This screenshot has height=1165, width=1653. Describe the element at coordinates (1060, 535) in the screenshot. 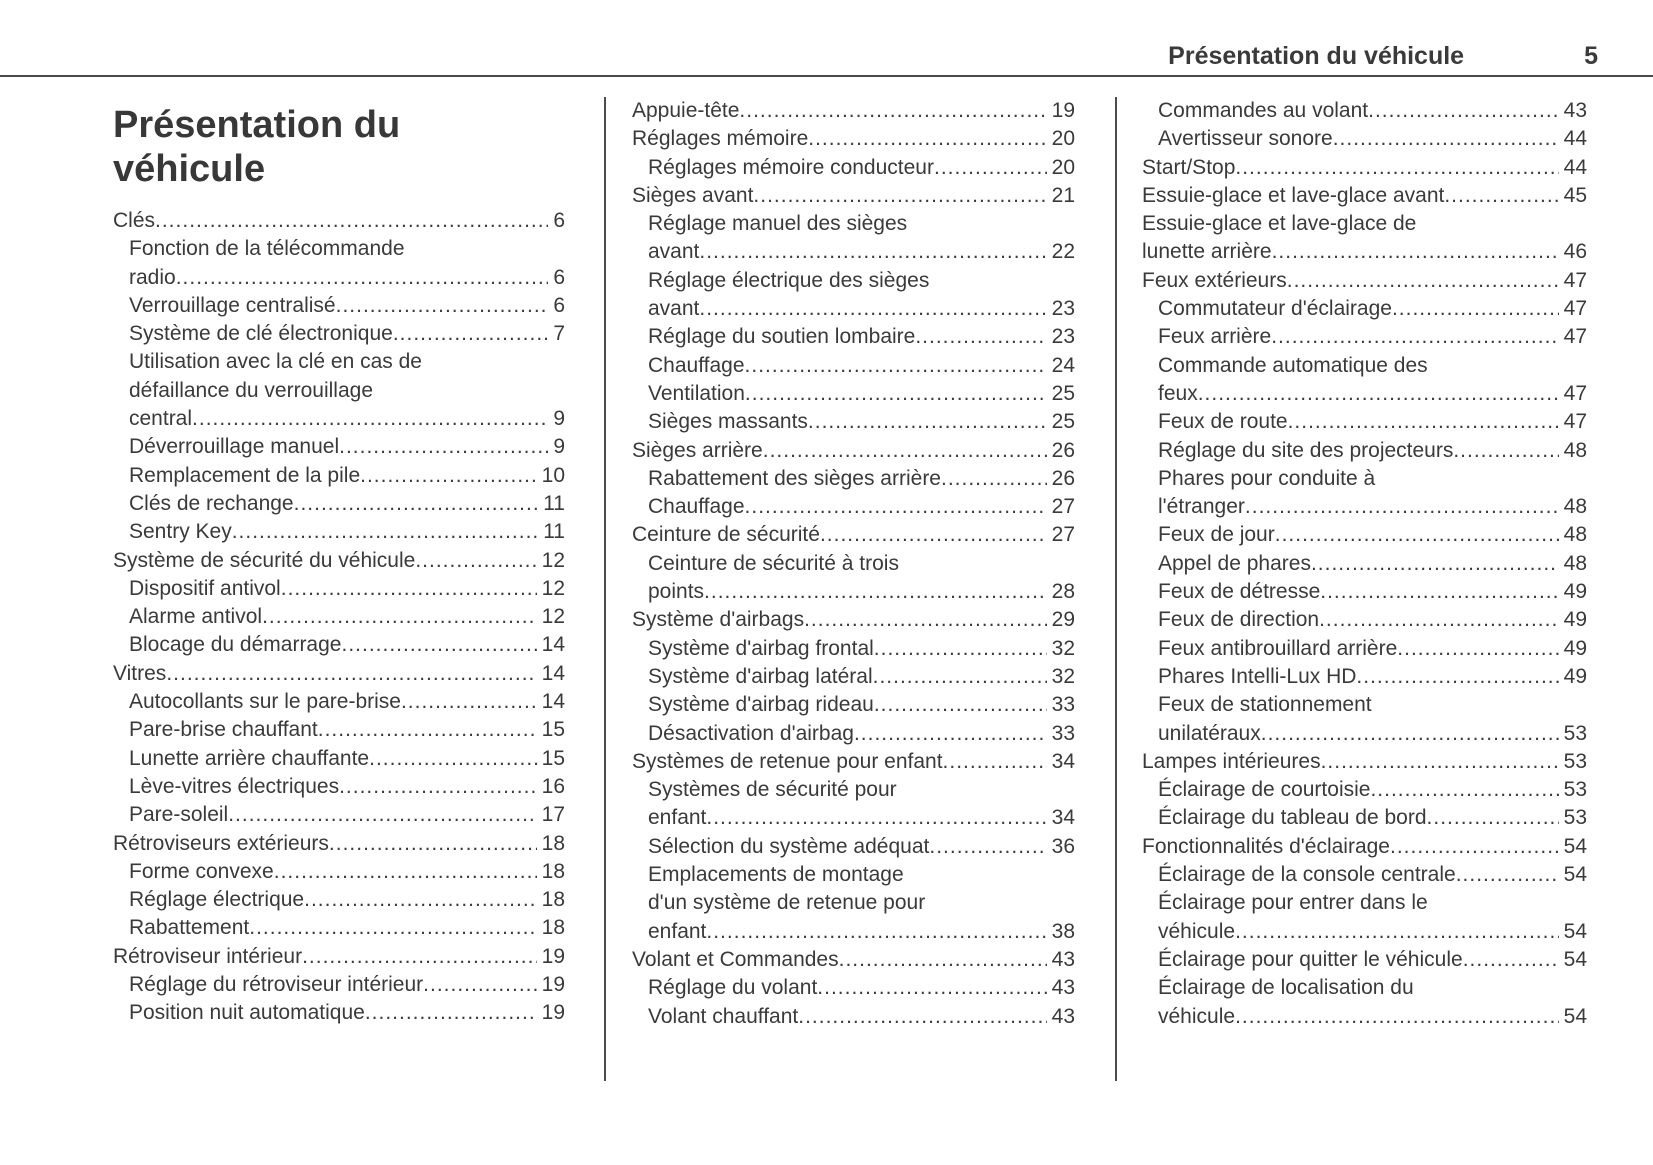

I see `toc-entry-page: 27` at that location.